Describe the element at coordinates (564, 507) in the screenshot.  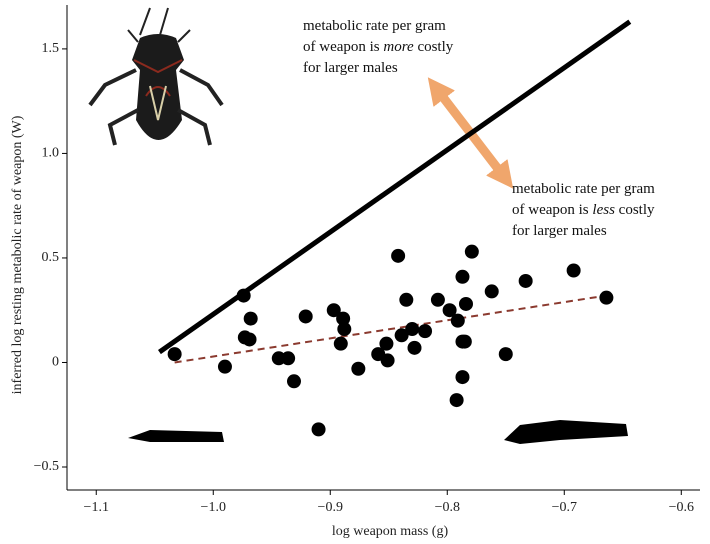
I see `x-tick-label: −0.7` at that location.